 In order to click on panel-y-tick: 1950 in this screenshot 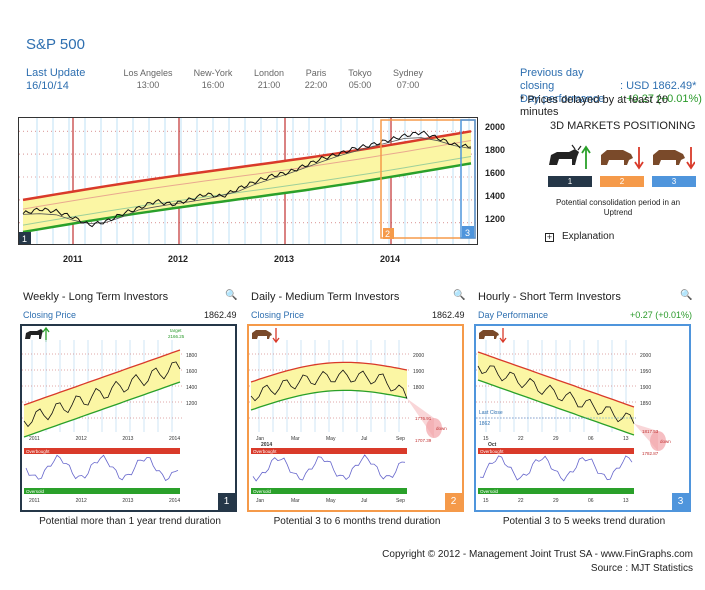, I will do `click(645, 372)`.